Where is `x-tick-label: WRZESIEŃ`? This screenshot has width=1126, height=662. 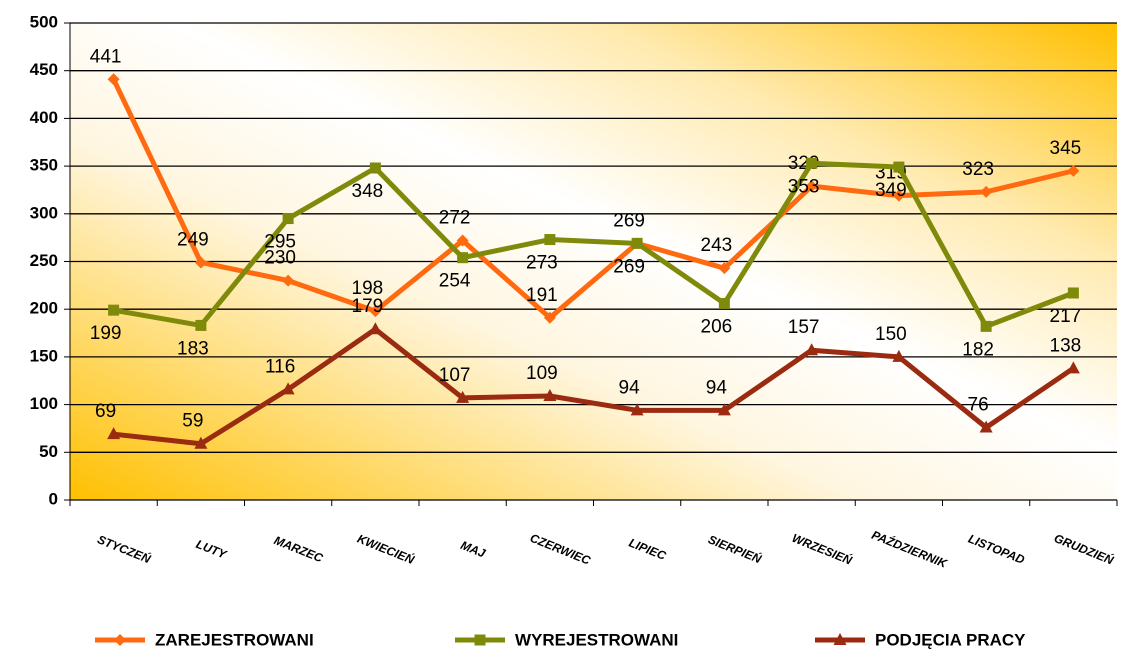 x-tick-label: WRZESIEŃ is located at coordinates (822, 549).